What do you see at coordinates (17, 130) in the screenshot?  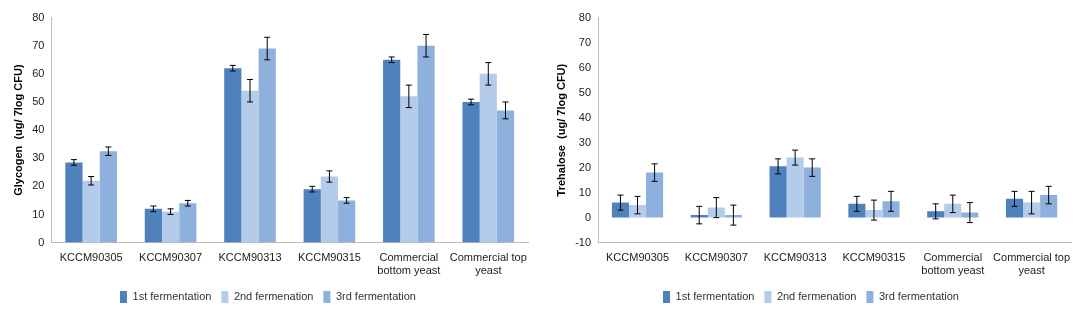 I see `y-axis-title: Glycogen (ug/ 7log CFU)` at bounding box center [17, 130].